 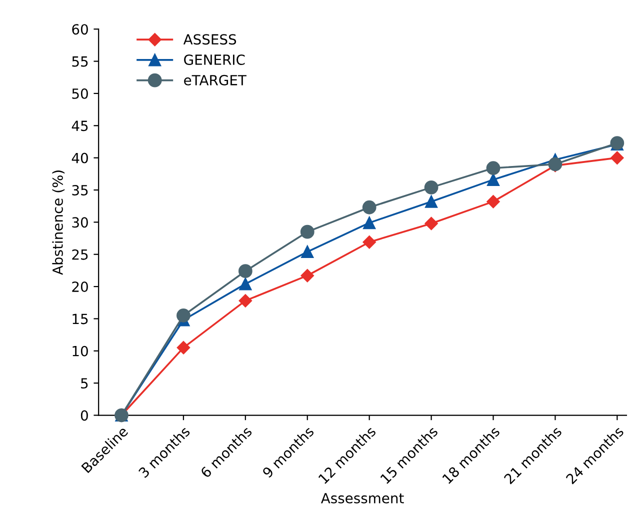 What do you see at coordinates (80, 287) in the screenshot?
I see `y-tick-label: 20` at bounding box center [80, 287].